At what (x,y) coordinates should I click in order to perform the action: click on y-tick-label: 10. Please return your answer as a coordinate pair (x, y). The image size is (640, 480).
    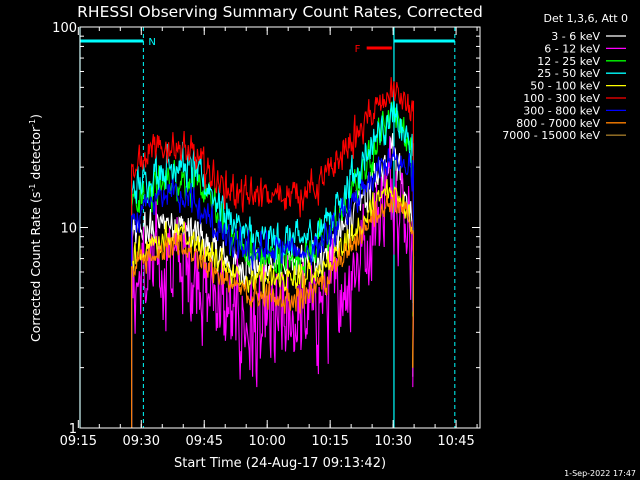
    Looking at the image, I should click on (68, 229).